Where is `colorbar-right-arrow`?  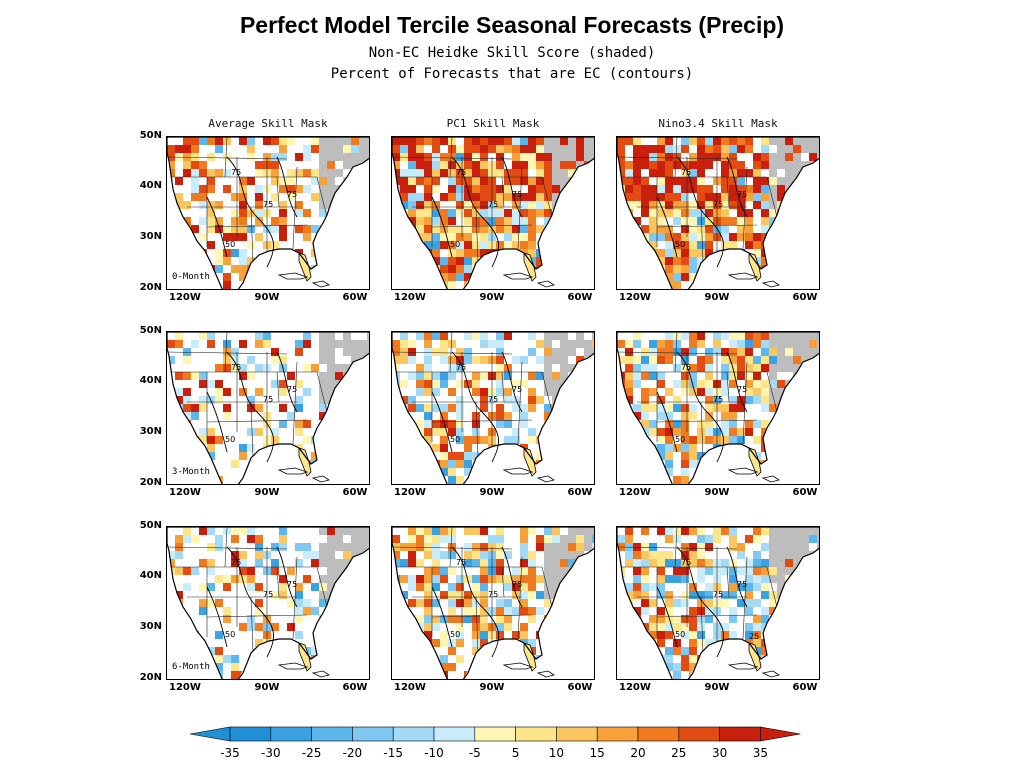 colorbar-right-arrow is located at coordinates (780, 734).